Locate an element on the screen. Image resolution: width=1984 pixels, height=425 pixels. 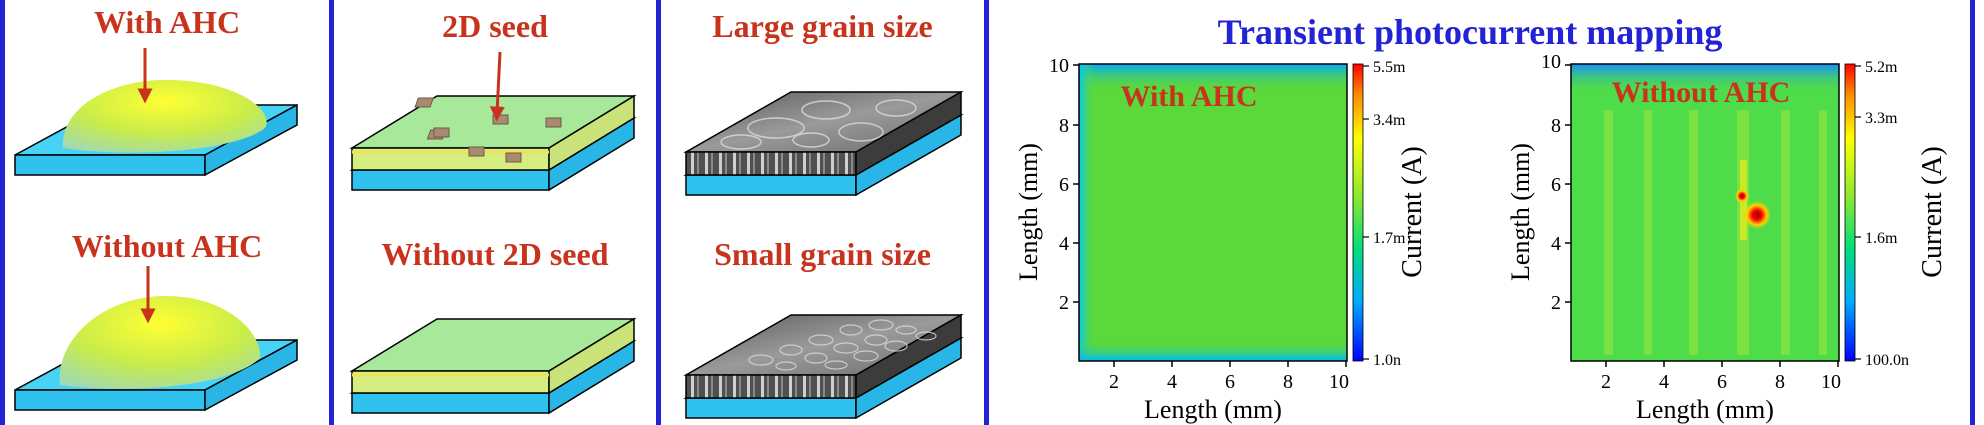
caption-large-grain: Large grain size is located at coordinates (822, 26).